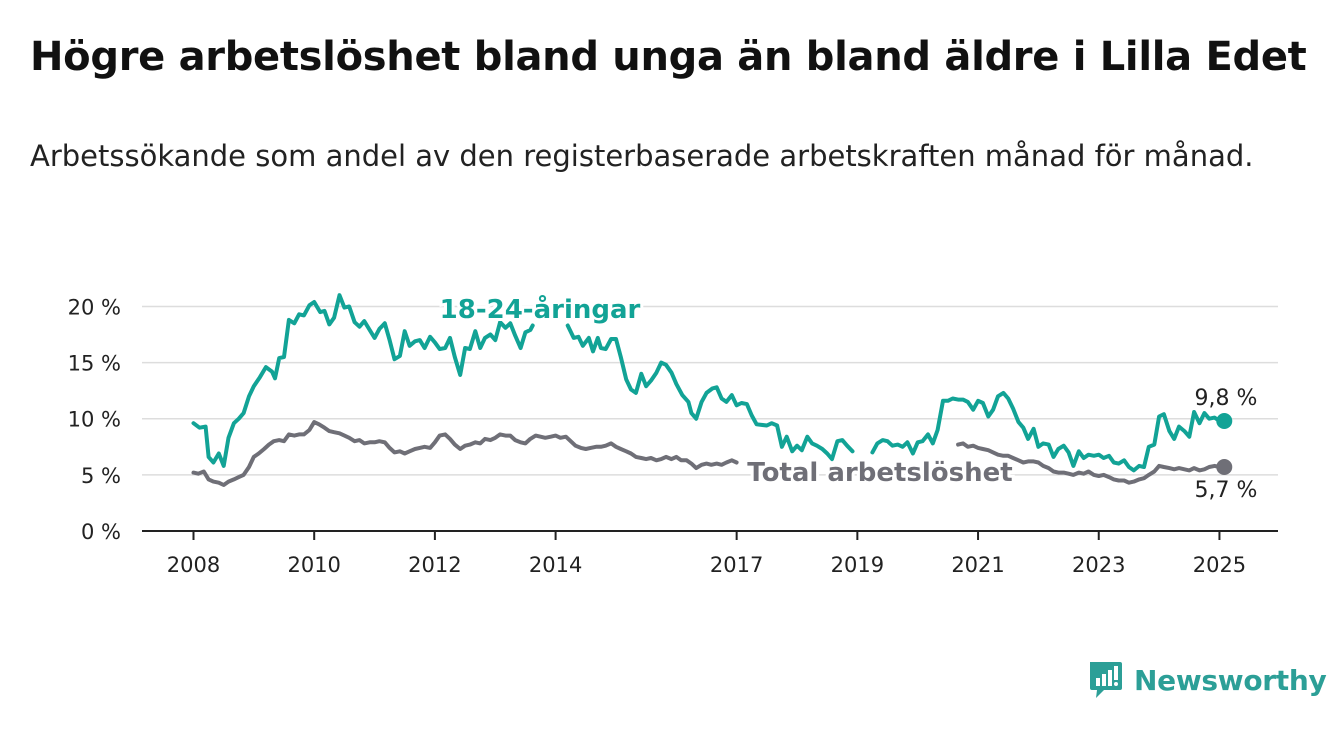  What do you see at coordinates (193, 565) in the screenshot?
I see `x-tick-label: 2008` at bounding box center [193, 565].